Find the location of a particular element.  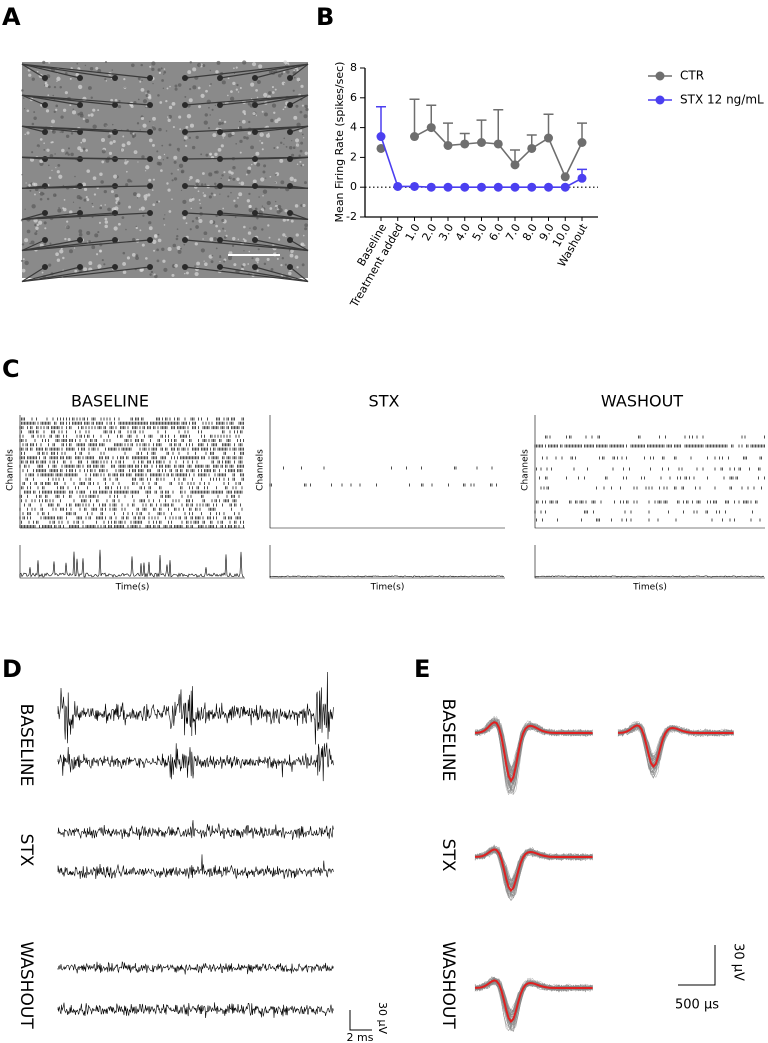

spike-rate-trace is located at coordinates (387, 576).